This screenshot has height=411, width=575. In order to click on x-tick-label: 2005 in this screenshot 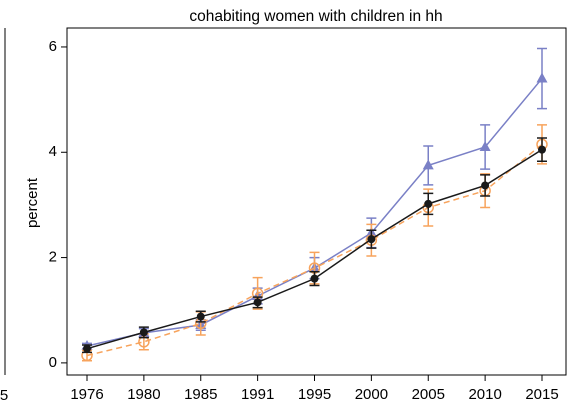, I will do `click(428, 394)`.